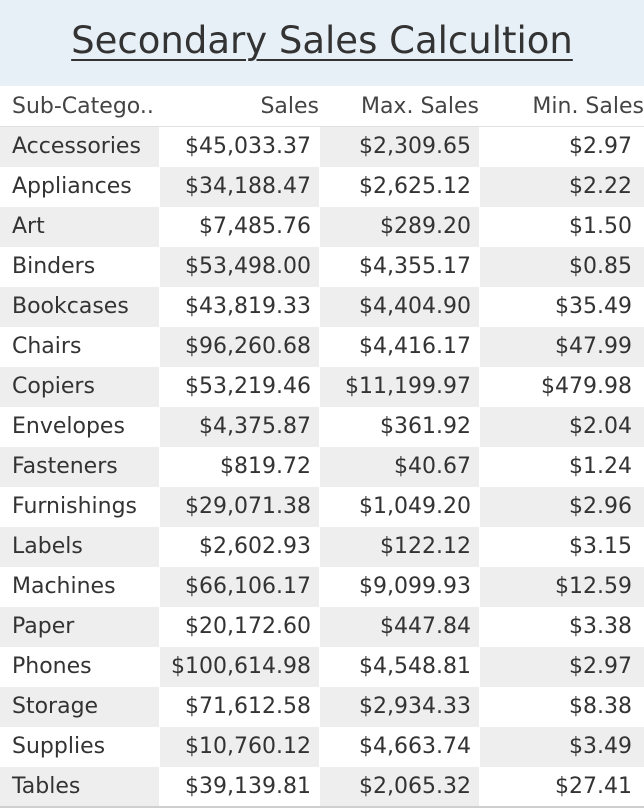  What do you see at coordinates (79, 787) in the screenshot?
I see `cell-sub-category: Tables` at bounding box center [79, 787].